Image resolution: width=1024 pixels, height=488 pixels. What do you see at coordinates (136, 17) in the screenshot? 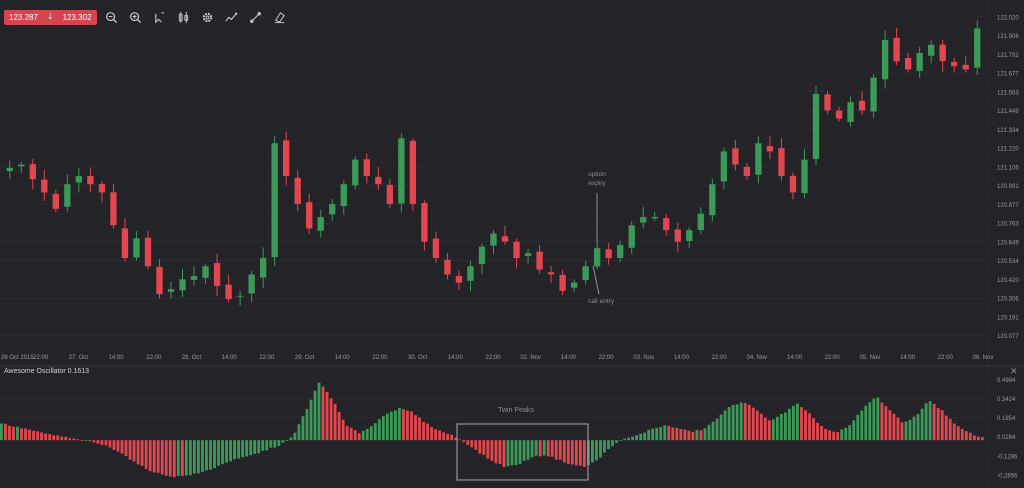
I see `zoom-in-icon` at bounding box center [136, 17].